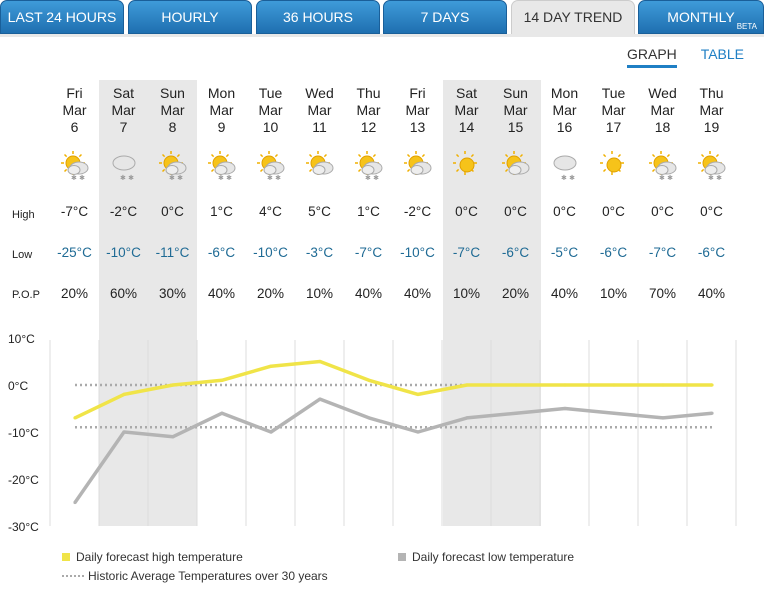  I want to click on tab-label: LAST 24 HOURS, so click(62, 17).